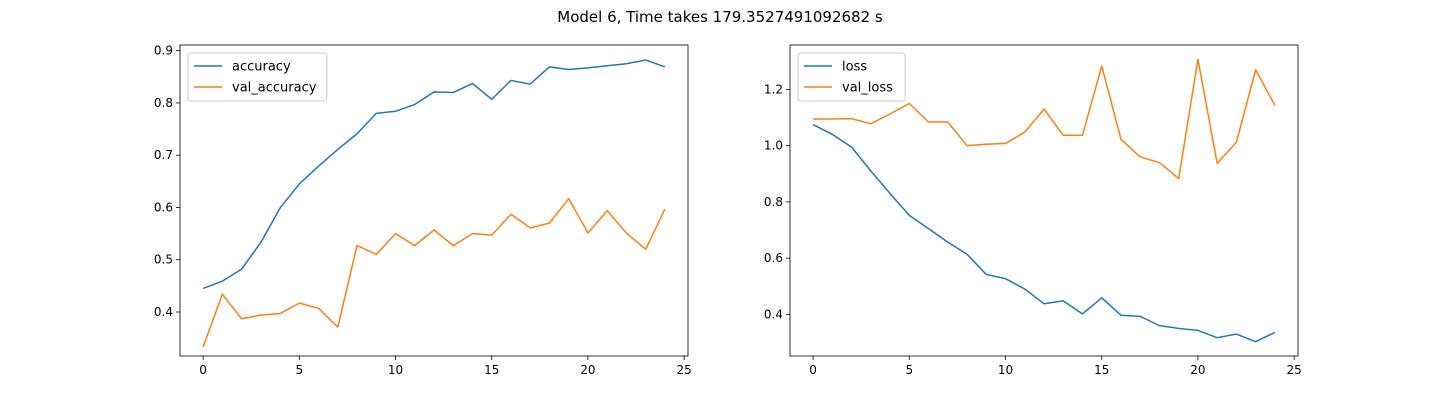  Describe the element at coordinates (720, 17) in the screenshot. I see `figure-title: Model 6, Time takes 179.3527491092682 s` at that location.